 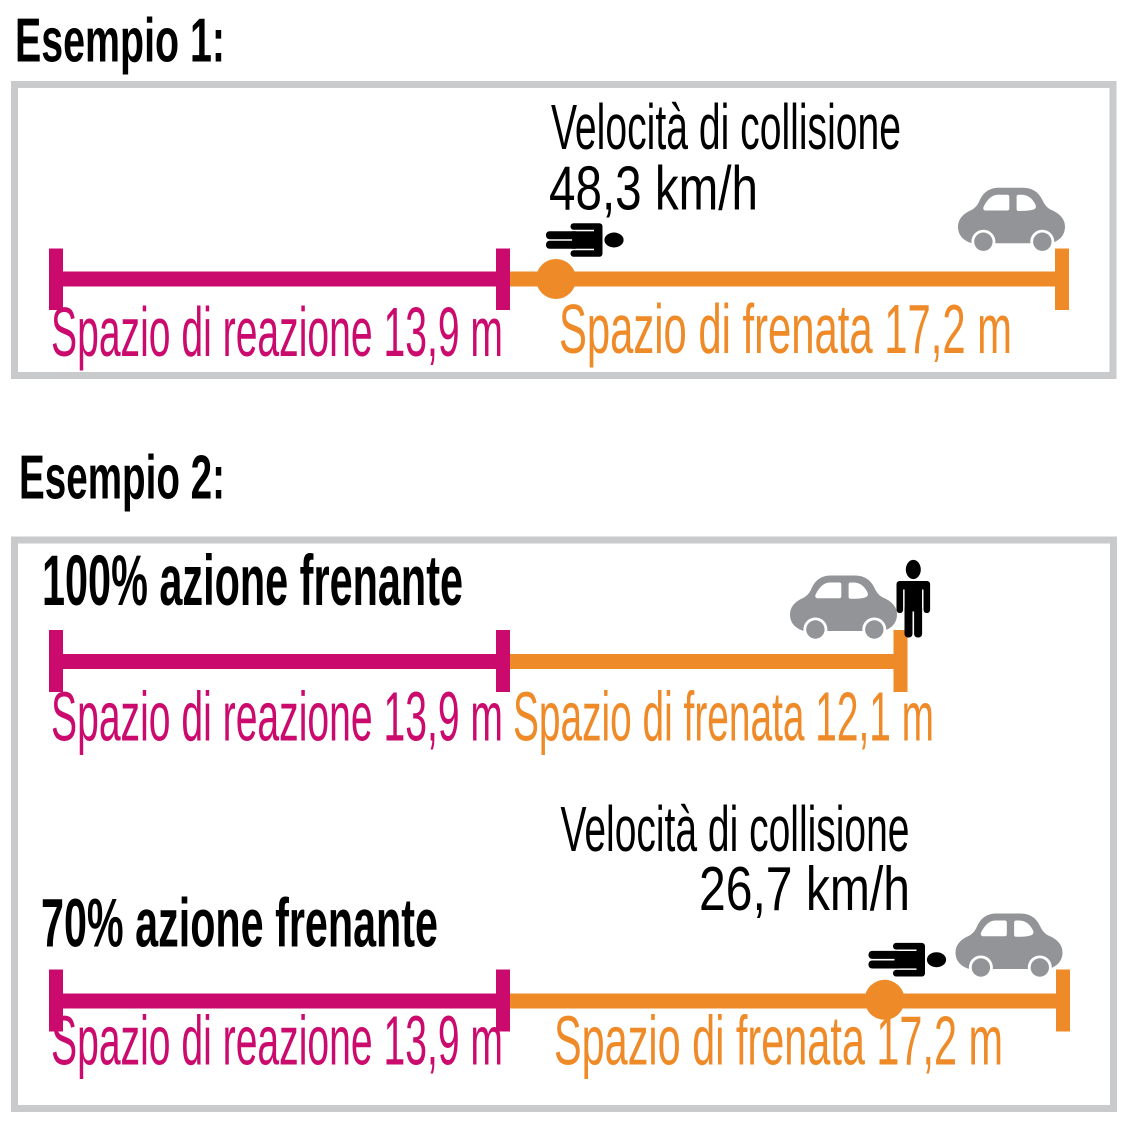 What do you see at coordinates (239, 923) in the screenshot?
I see `svg-text: 70% azione frenante` at bounding box center [239, 923].